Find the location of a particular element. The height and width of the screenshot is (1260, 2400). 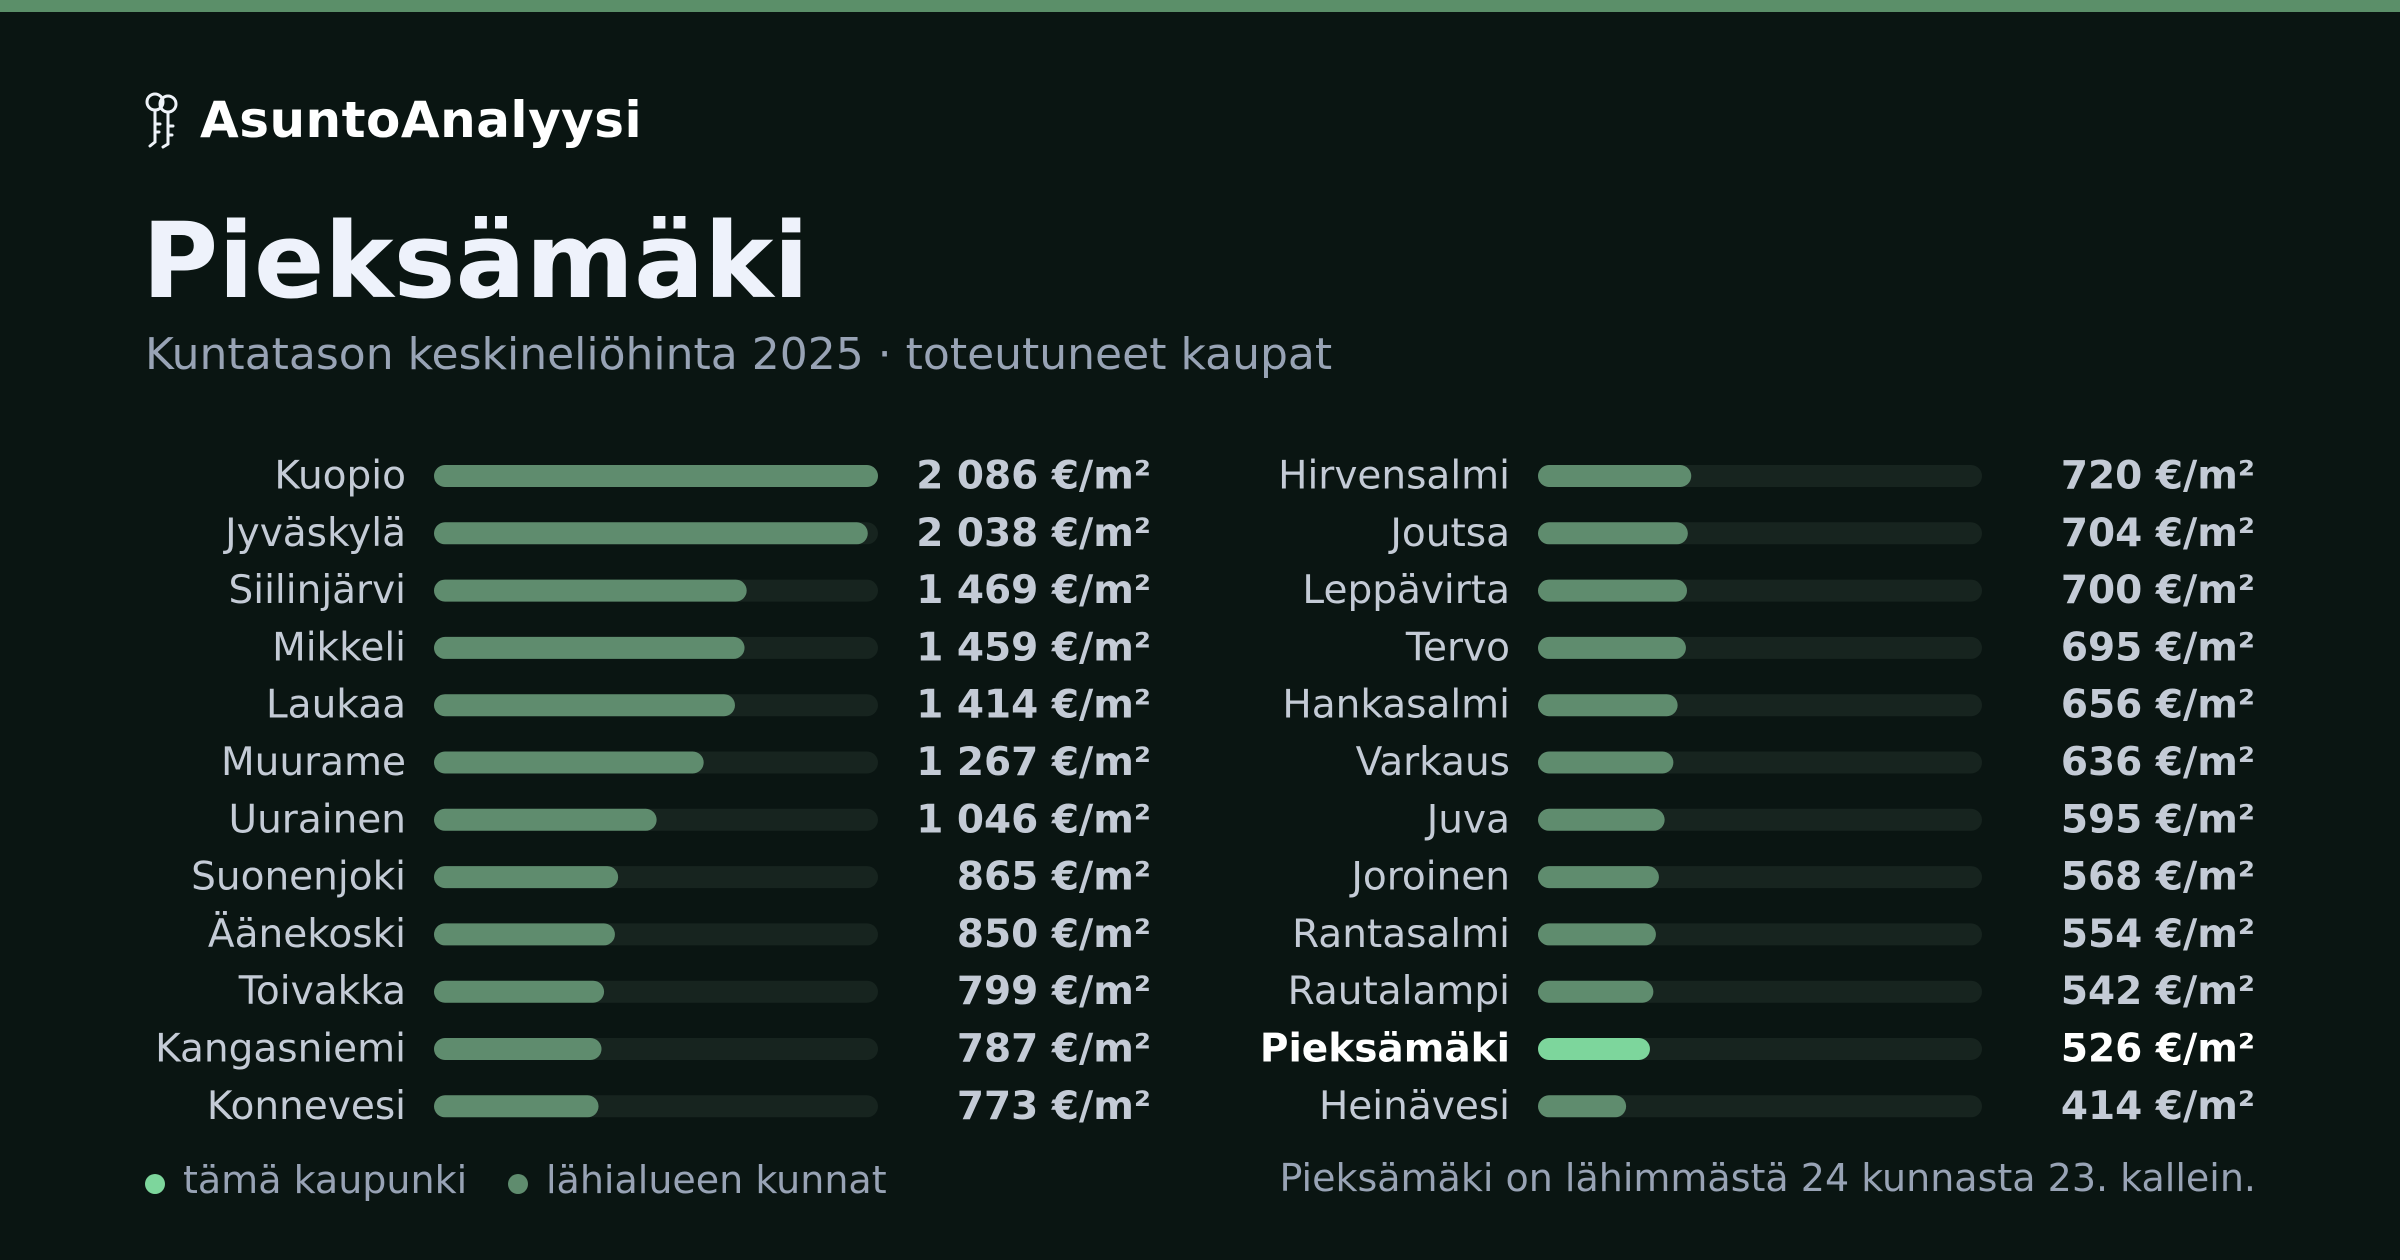

bar-label: Pieksämäki is located at coordinates (1385, 1049).